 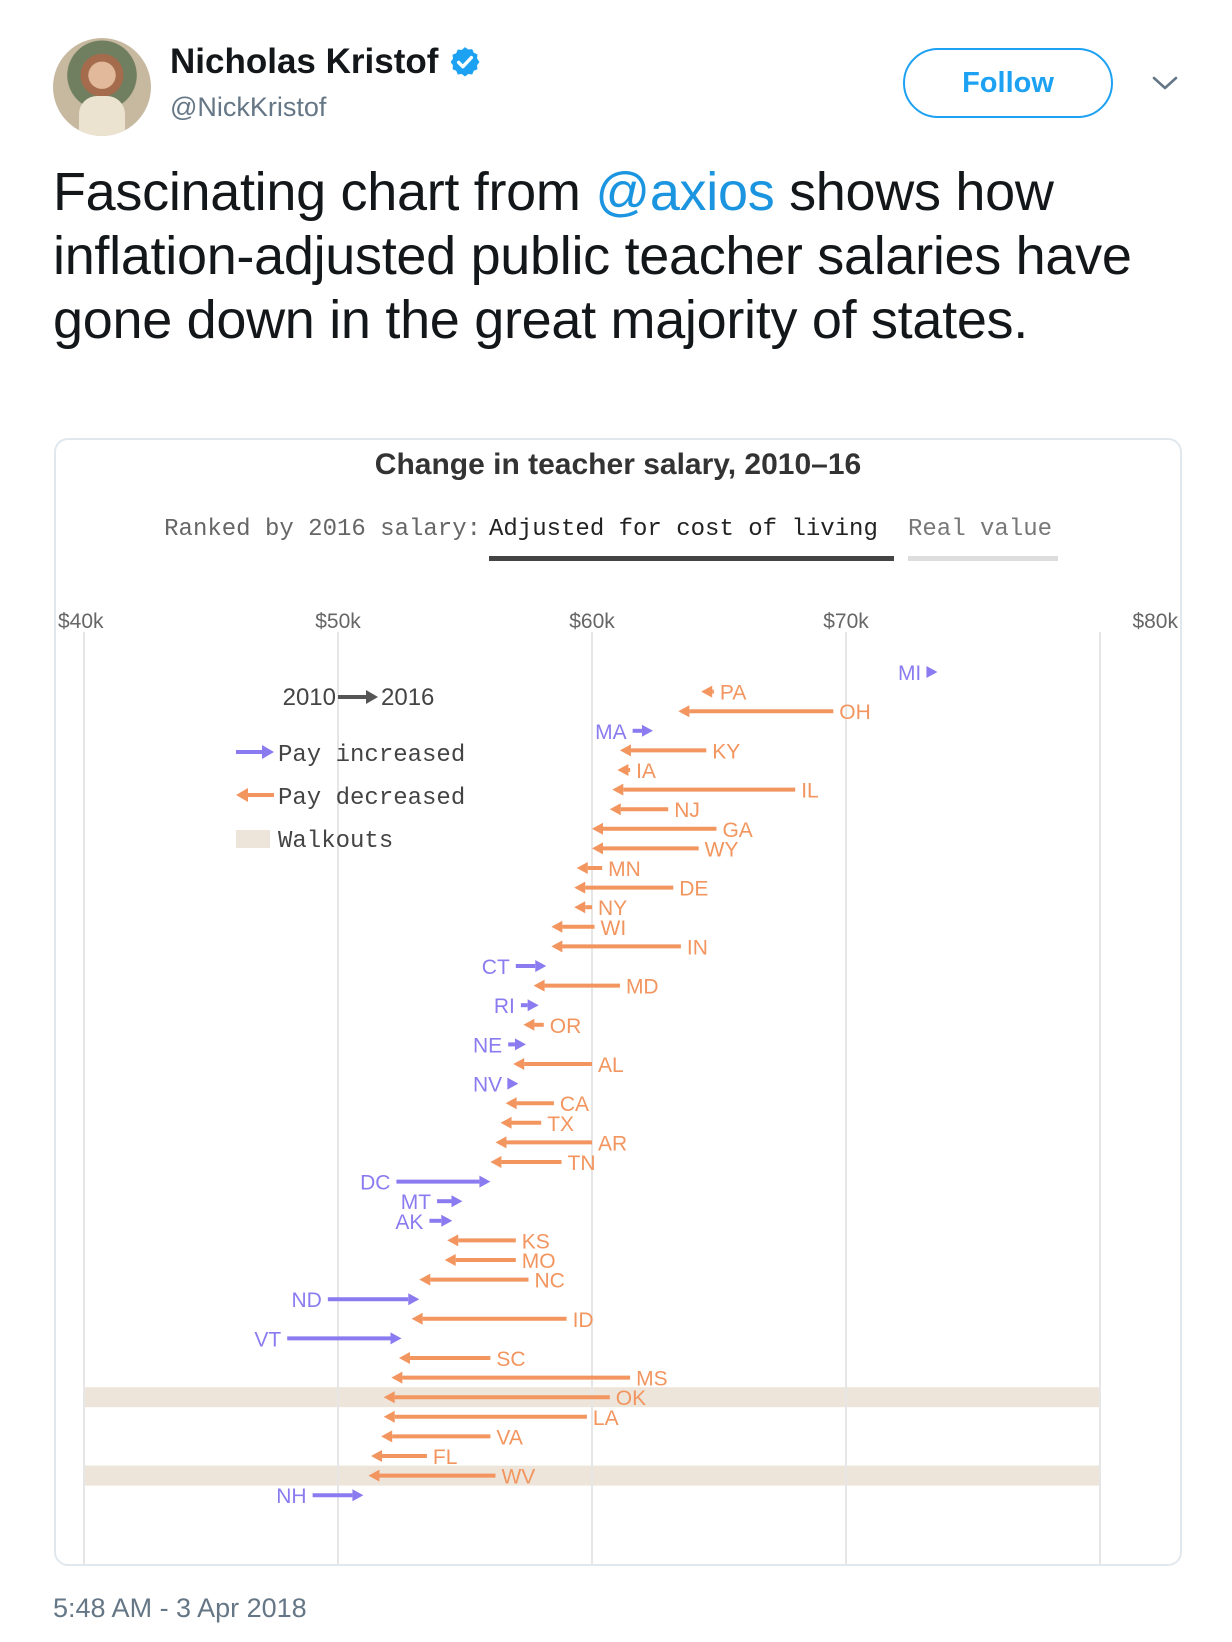 What do you see at coordinates (685, 192) in the screenshot?
I see `mention-link: @axios` at bounding box center [685, 192].